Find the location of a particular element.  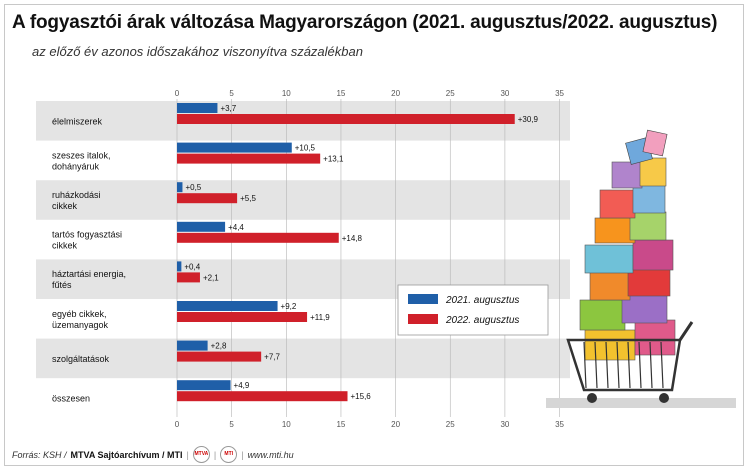

x-tick-label-top: 30 is located at coordinates (504, 93).